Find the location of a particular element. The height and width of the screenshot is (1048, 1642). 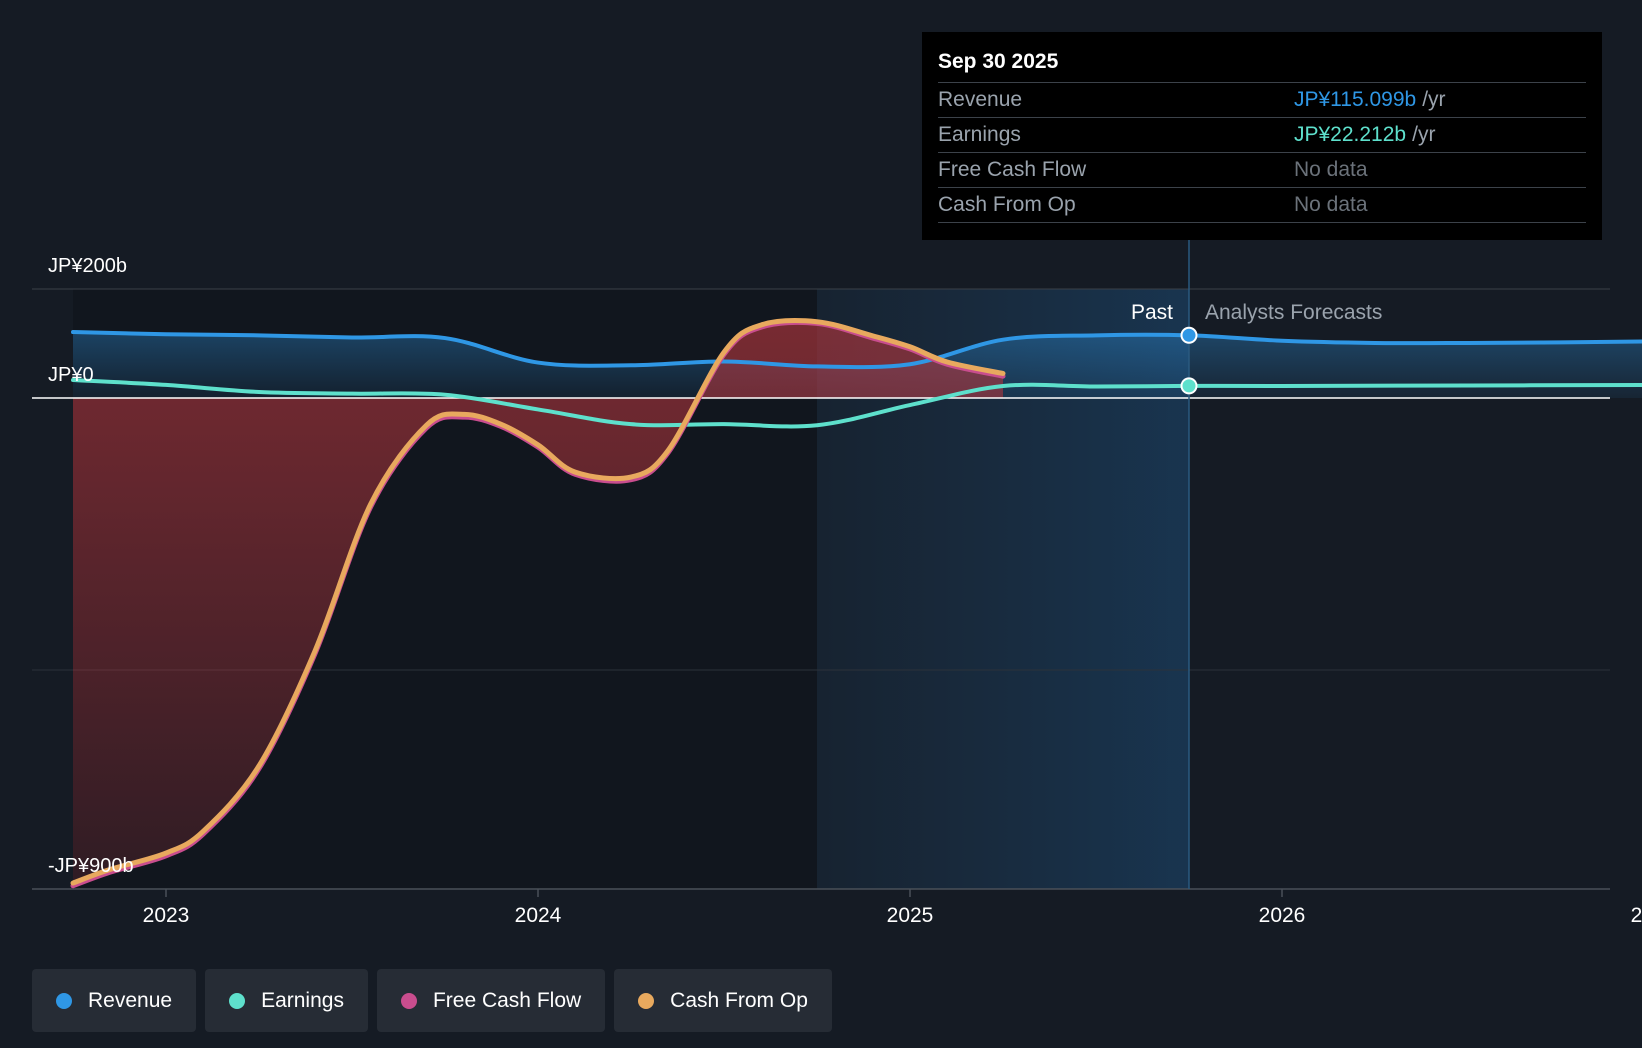

earnings-marker is located at coordinates (1189, 386).